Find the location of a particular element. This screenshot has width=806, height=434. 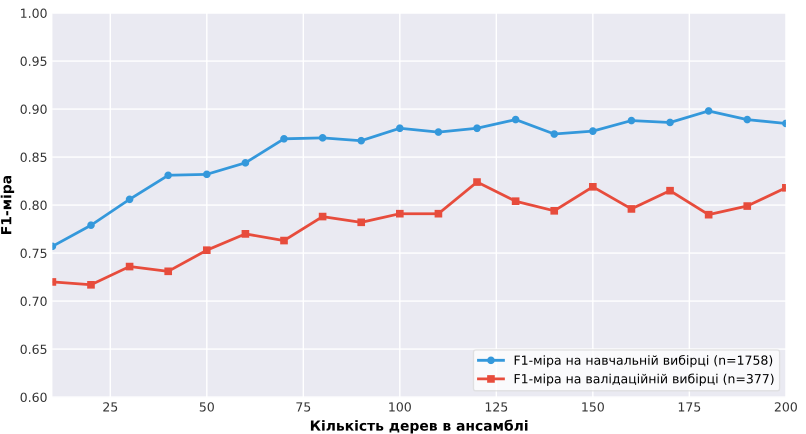

y-tick-label: 0.60 is located at coordinates (33, 397).